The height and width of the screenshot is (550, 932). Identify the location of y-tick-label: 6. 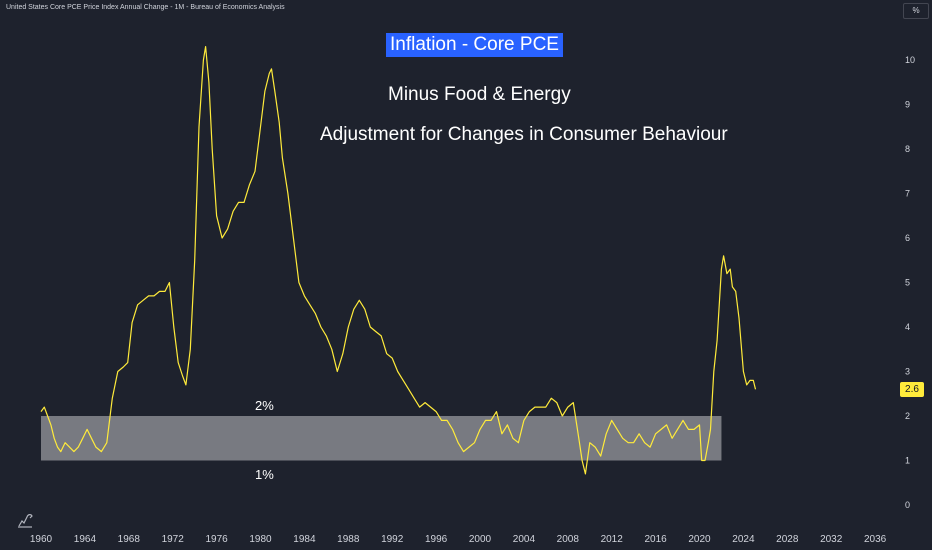
(907, 238).